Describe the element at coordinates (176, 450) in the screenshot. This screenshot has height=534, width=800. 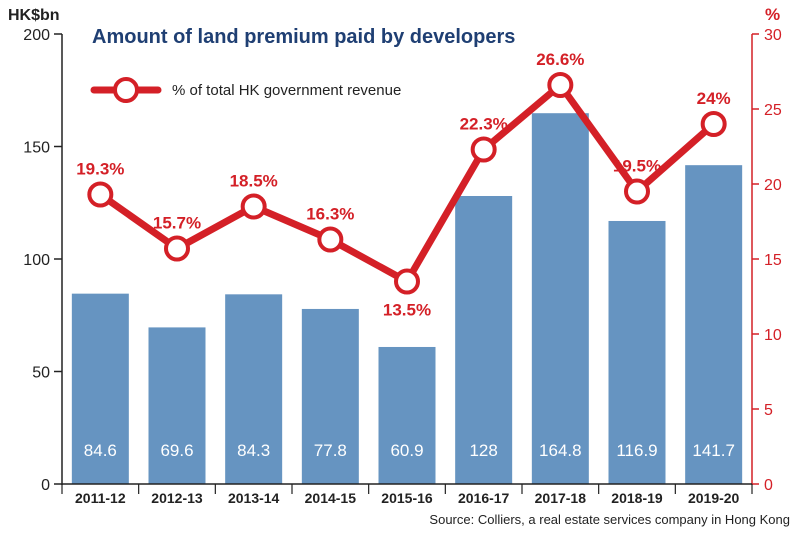
I see `bar-value-label: 69.6` at that location.